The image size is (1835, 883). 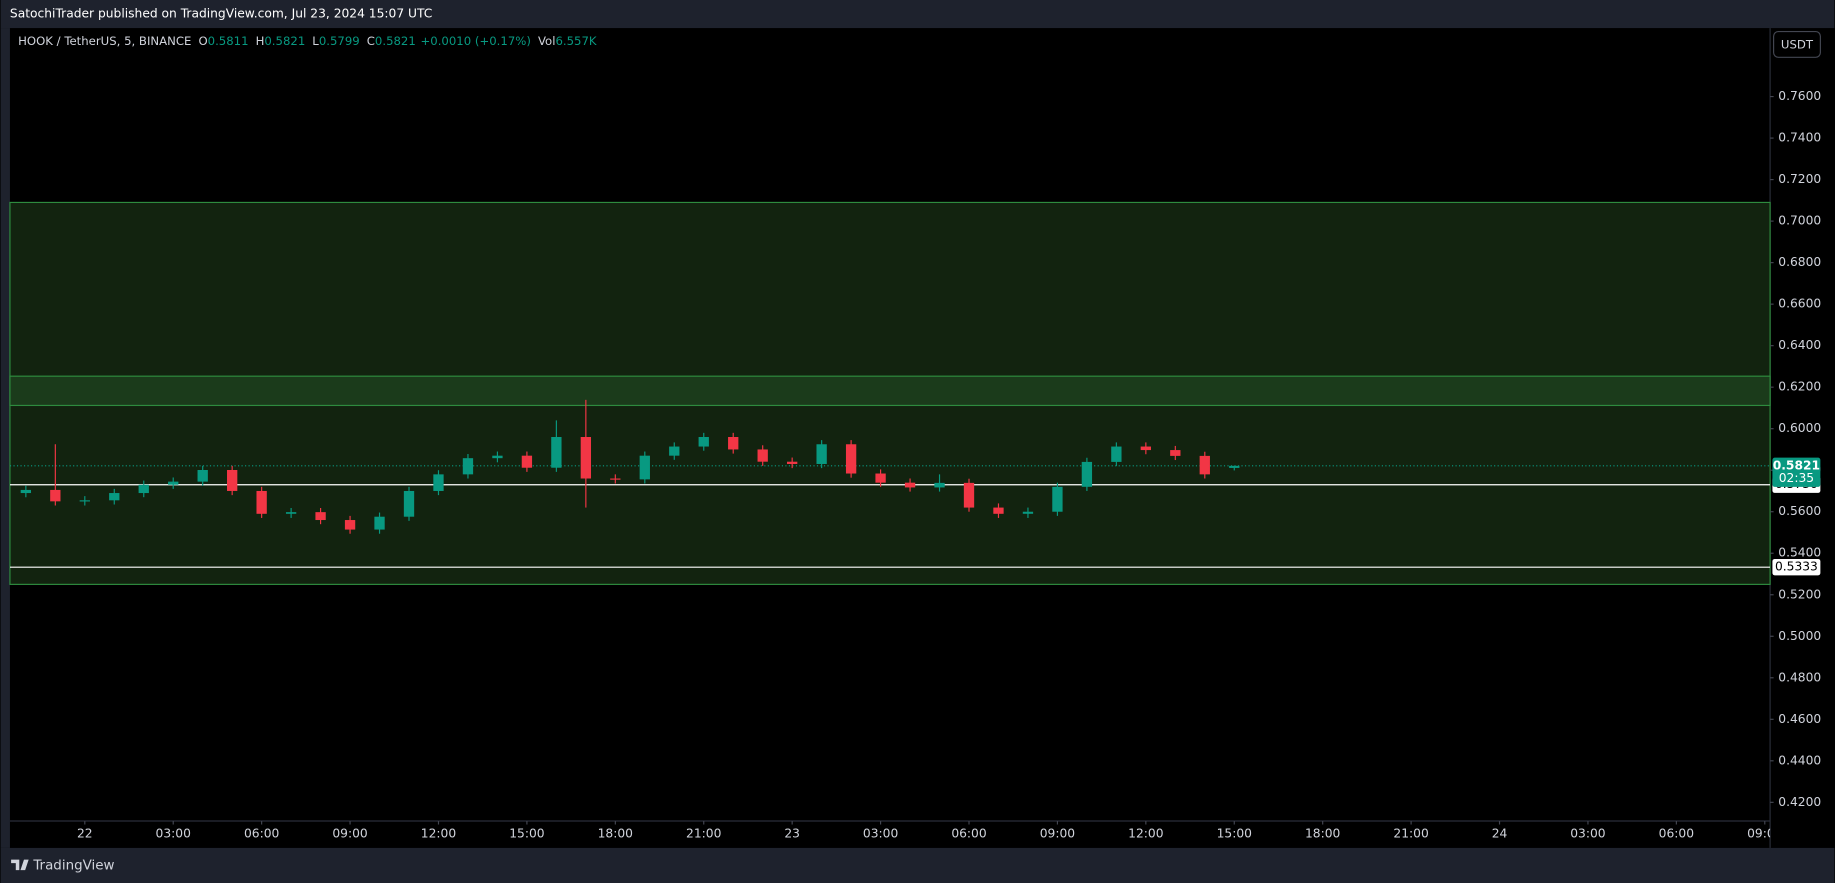 I want to click on y-tick-label: 0.7200, so click(x=1799, y=179).